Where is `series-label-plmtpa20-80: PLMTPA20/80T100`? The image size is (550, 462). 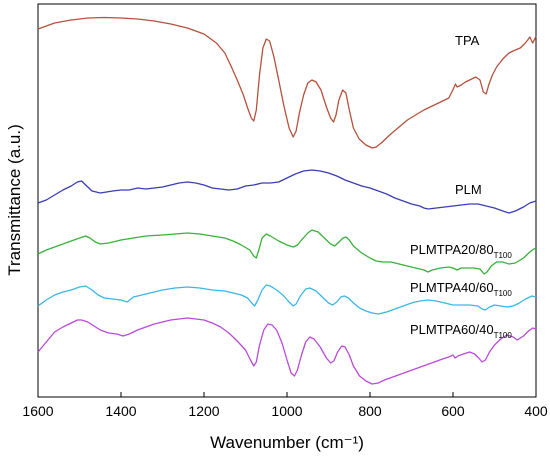
series-label-plmtpa20-80: PLMTPA20/80T100 is located at coordinates (461, 251).